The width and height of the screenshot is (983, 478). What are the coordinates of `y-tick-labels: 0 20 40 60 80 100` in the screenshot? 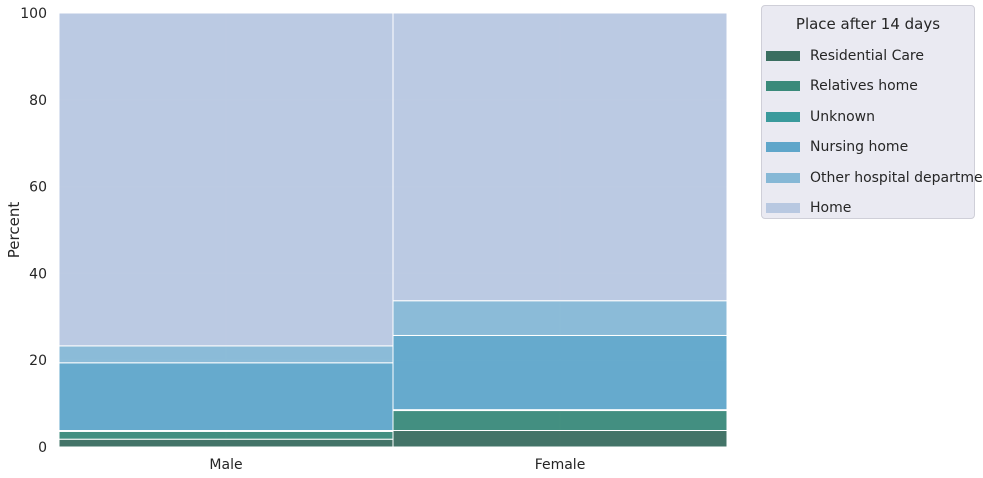 It's located at (33, 231).